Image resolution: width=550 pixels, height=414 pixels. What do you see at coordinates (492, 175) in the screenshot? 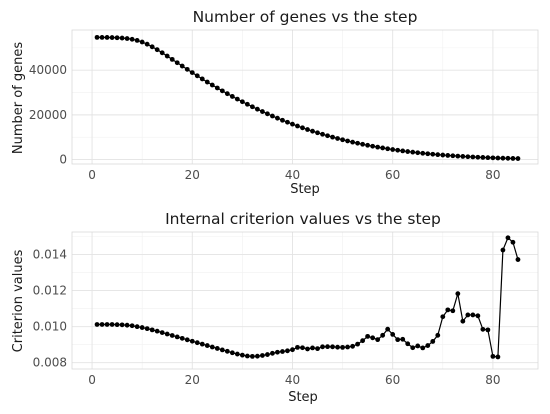
I see `genes-x-tick-label: 80` at bounding box center [492, 175].